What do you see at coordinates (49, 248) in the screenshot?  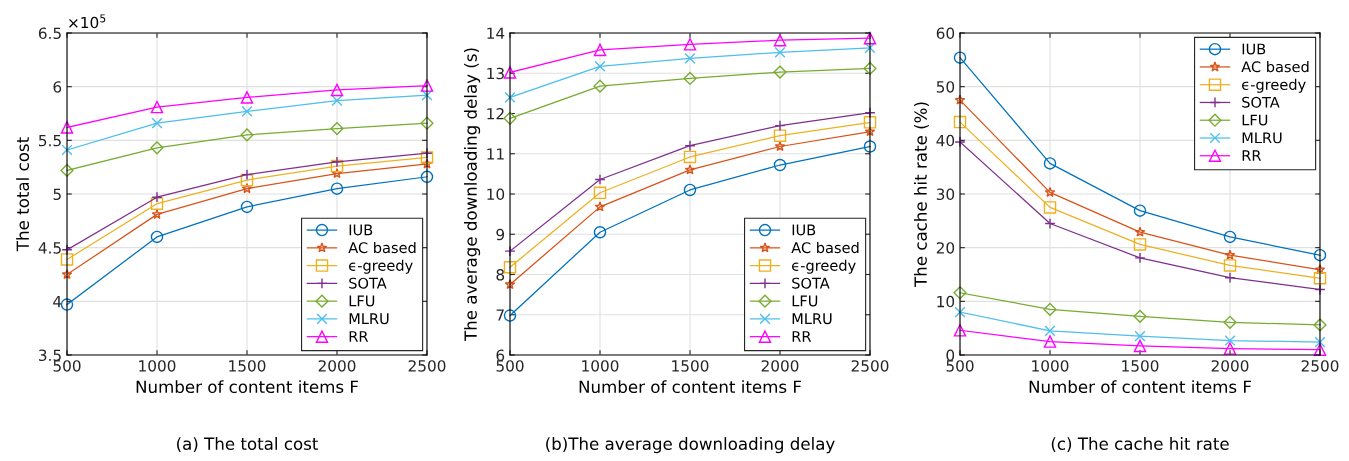 I see `y-tick-label: 4.5` at bounding box center [49, 248].